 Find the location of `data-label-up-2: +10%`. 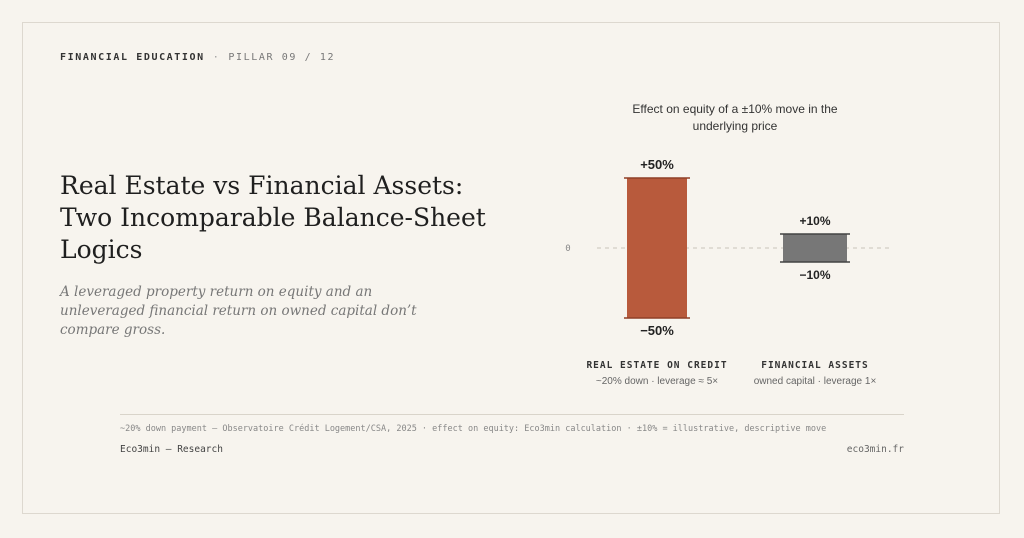

data-label-up-2: +10% is located at coordinates (814, 221).